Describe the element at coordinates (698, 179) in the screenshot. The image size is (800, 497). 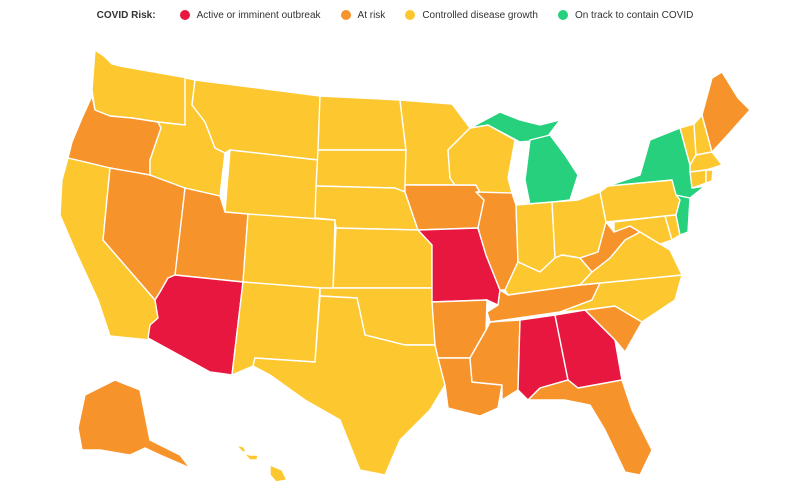
I see `state-connecticut` at that location.